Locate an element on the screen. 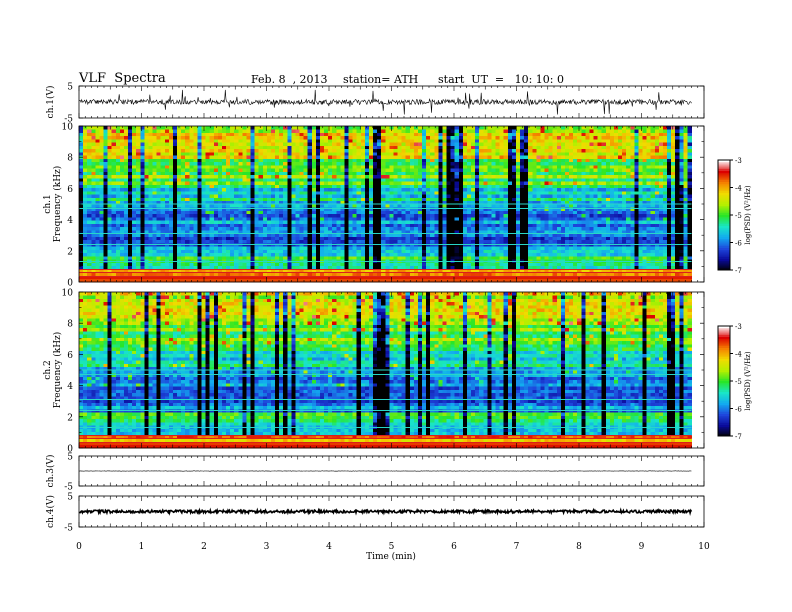 This screenshot has height=612, width=792. date-label: Feb. 8 , 2013 is located at coordinates (289, 79).